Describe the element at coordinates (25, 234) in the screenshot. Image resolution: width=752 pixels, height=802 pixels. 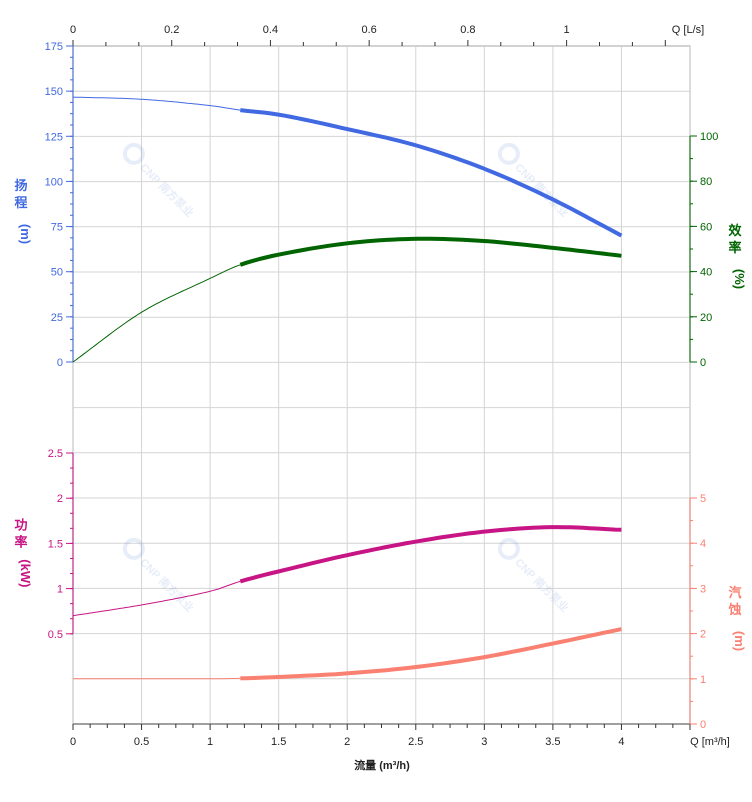
I see `head-axis-unit: (m)` at that location.